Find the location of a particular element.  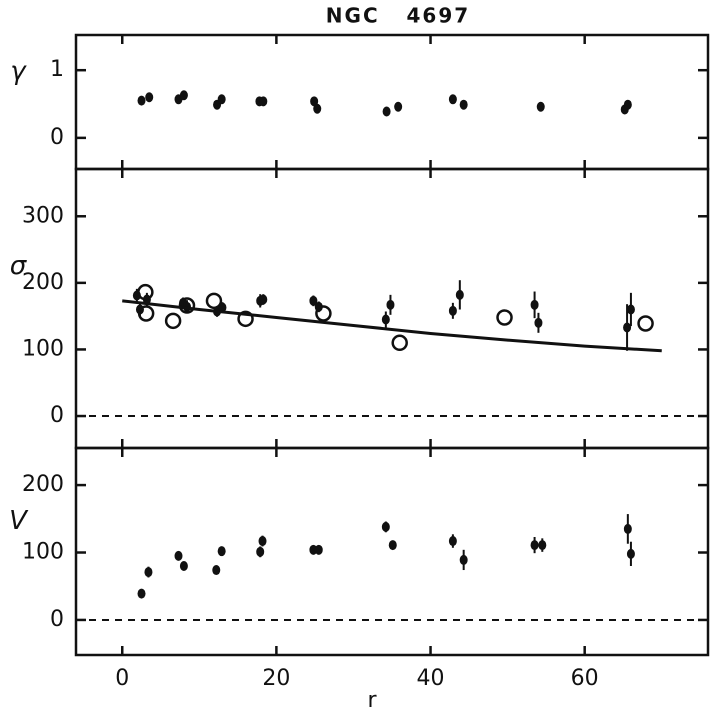

x-tick-label: 0 is located at coordinates (122, 678).